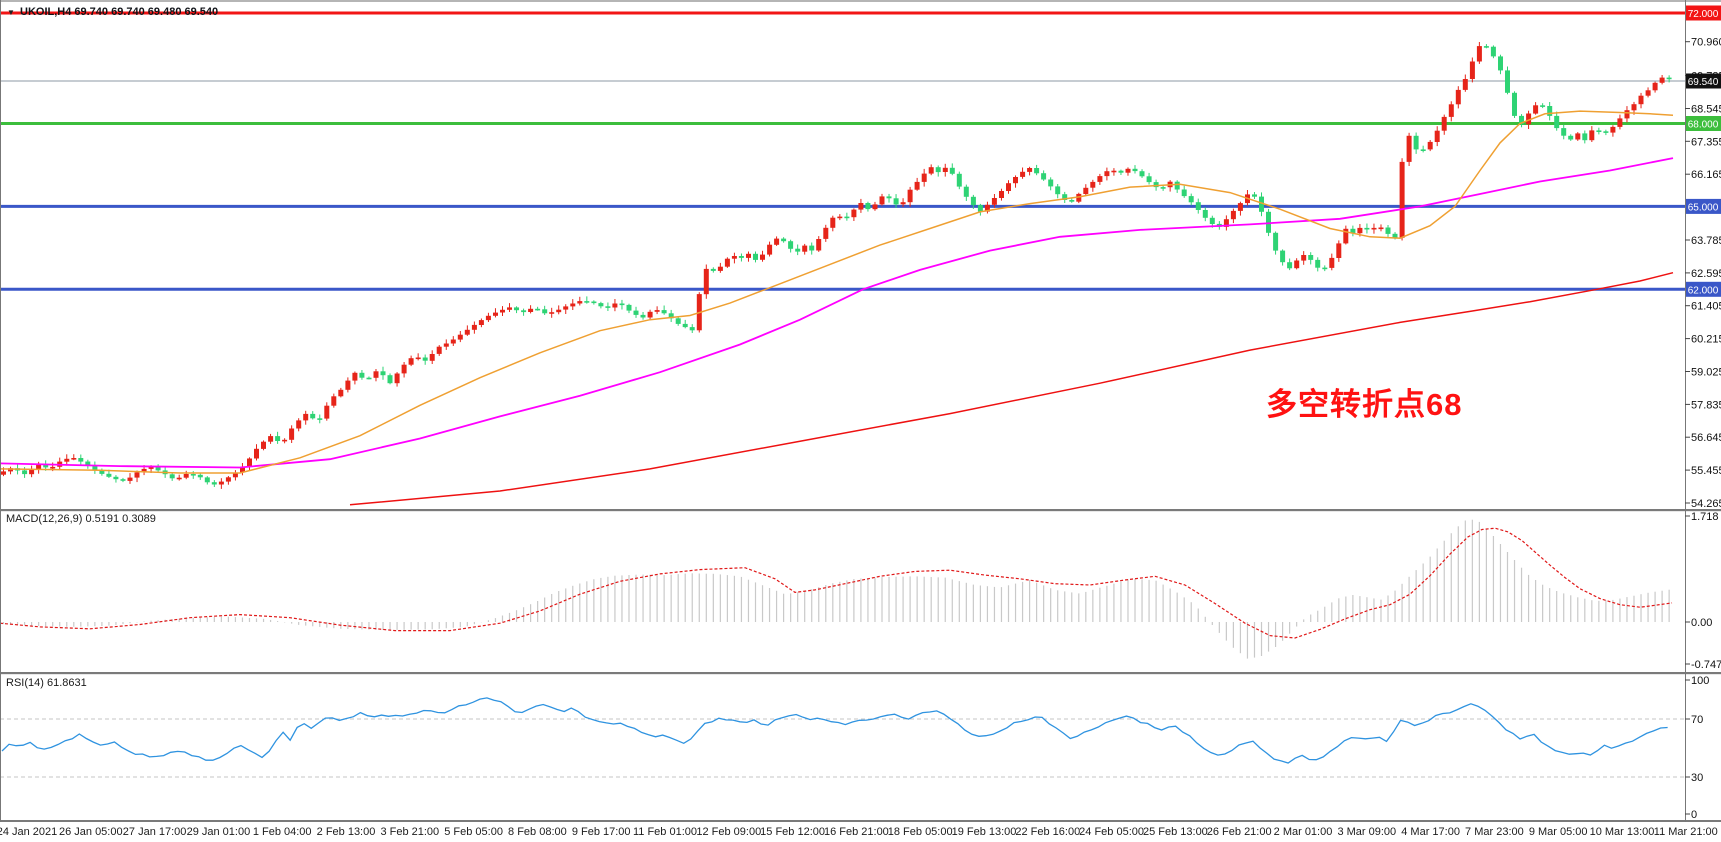 The height and width of the screenshot is (842, 1721). Describe the element at coordinates (728, 832) in the screenshot. I see `time-axis-label: 12 Feb 09:00` at that location.